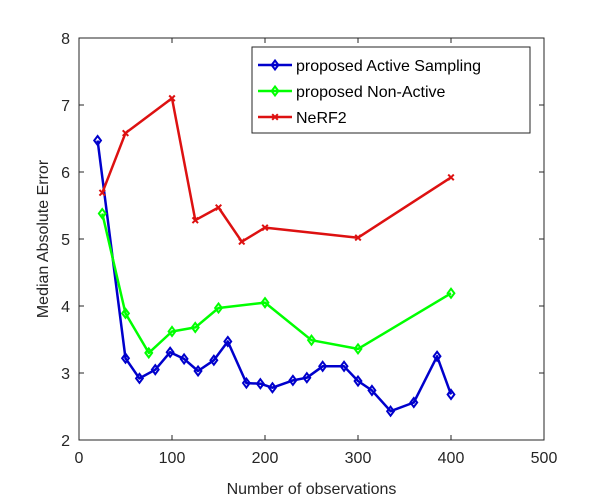  Describe the element at coordinates (275, 117) in the screenshot. I see `legend-marker-nerf2` at that location.